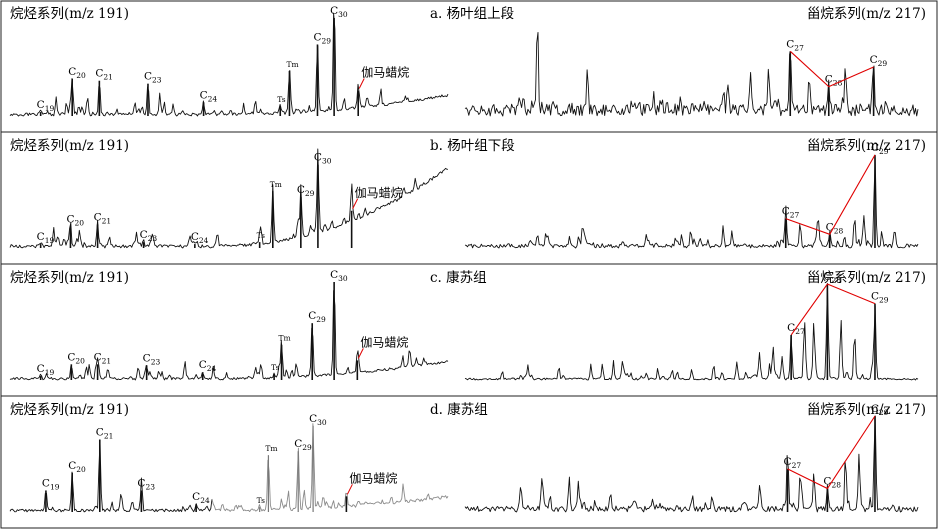 This screenshot has height=530, width=938. What do you see at coordinates (472, 14) in the screenshot?
I see `panel-title: a. 杨叶组上段` at bounding box center [472, 14].